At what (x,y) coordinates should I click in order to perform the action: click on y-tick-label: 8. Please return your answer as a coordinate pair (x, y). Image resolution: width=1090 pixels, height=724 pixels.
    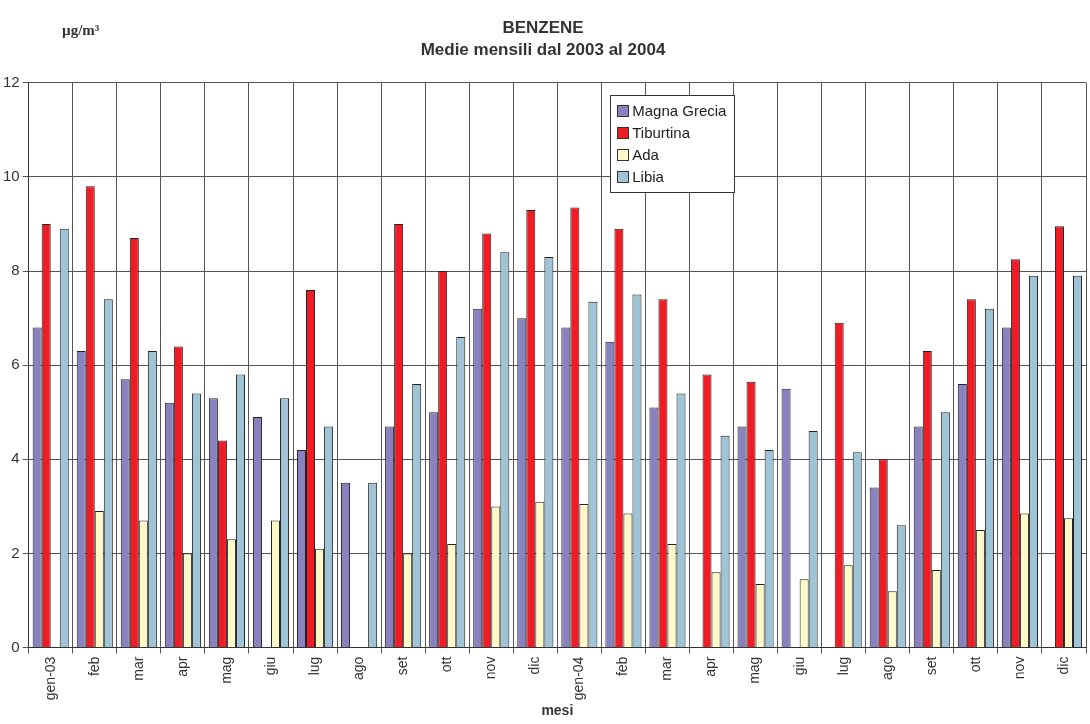
    Looking at the image, I should click on (15, 270).